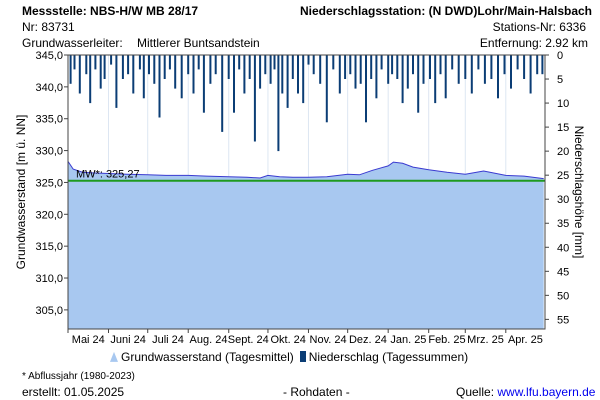 This screenshot has height=400, width=600. Describe the element at coordinates (114, 356) in the screenshot. I see `groundwater-legend-swatch` at that location.